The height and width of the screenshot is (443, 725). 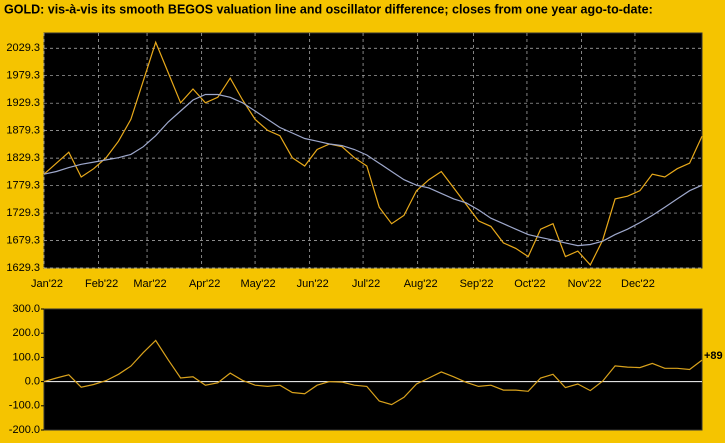 What do you see at coordinates (585, 284) in the screenshot?
I see `x-tick-label: Nov'22` at bounding box center [585, 284].